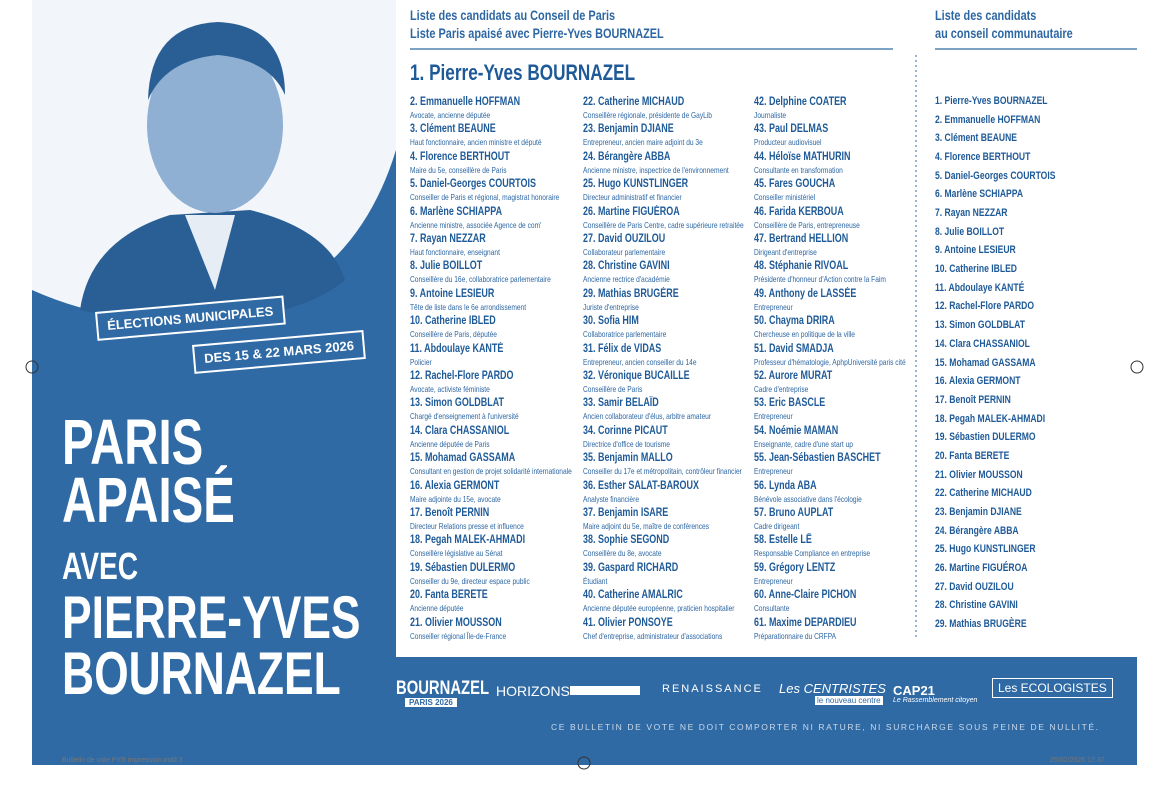 This screenshot has width=1161, height=786. What do you see at coordinates (790, 403) in the screenshot?
I see `candidate-name: 53. Eric BASCLE` at bounding box center [790, 403].